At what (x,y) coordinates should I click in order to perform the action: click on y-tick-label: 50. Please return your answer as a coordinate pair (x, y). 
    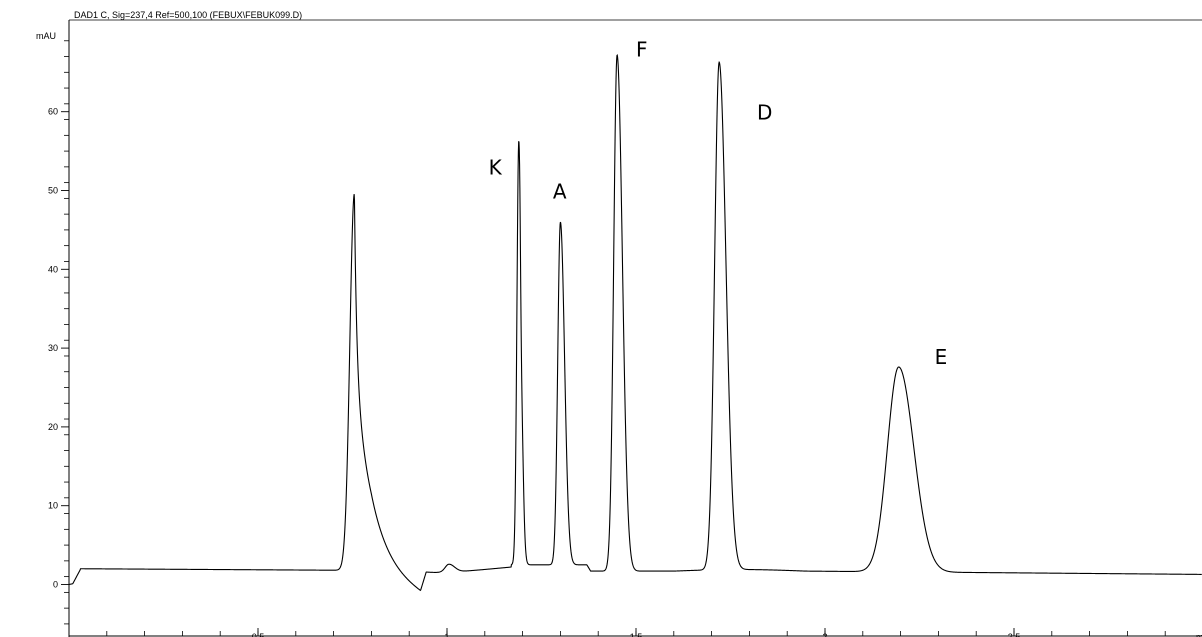
    Looking at the image, I should click on (53, 191).